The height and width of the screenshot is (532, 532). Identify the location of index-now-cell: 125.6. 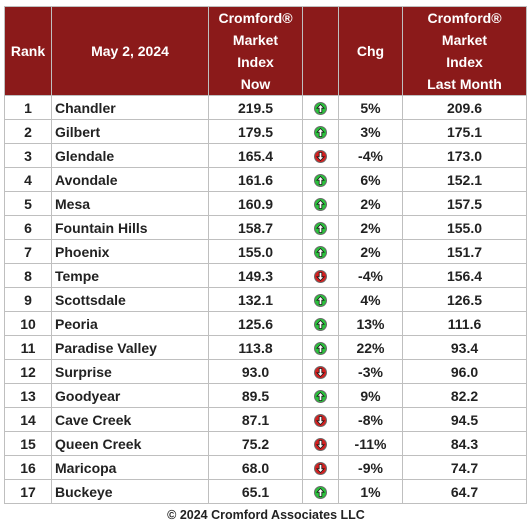
(255, 323).